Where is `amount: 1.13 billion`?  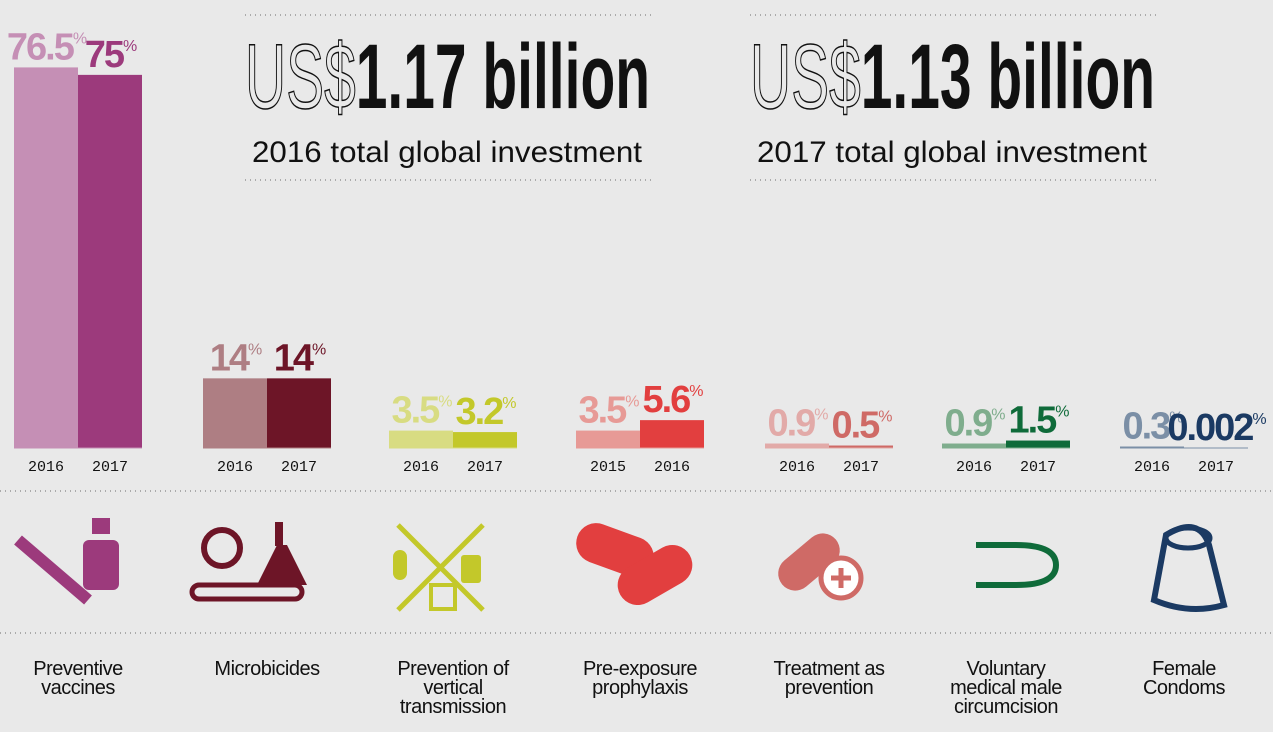
amount: 1.13 billion is located at coordinates (1008, 77).